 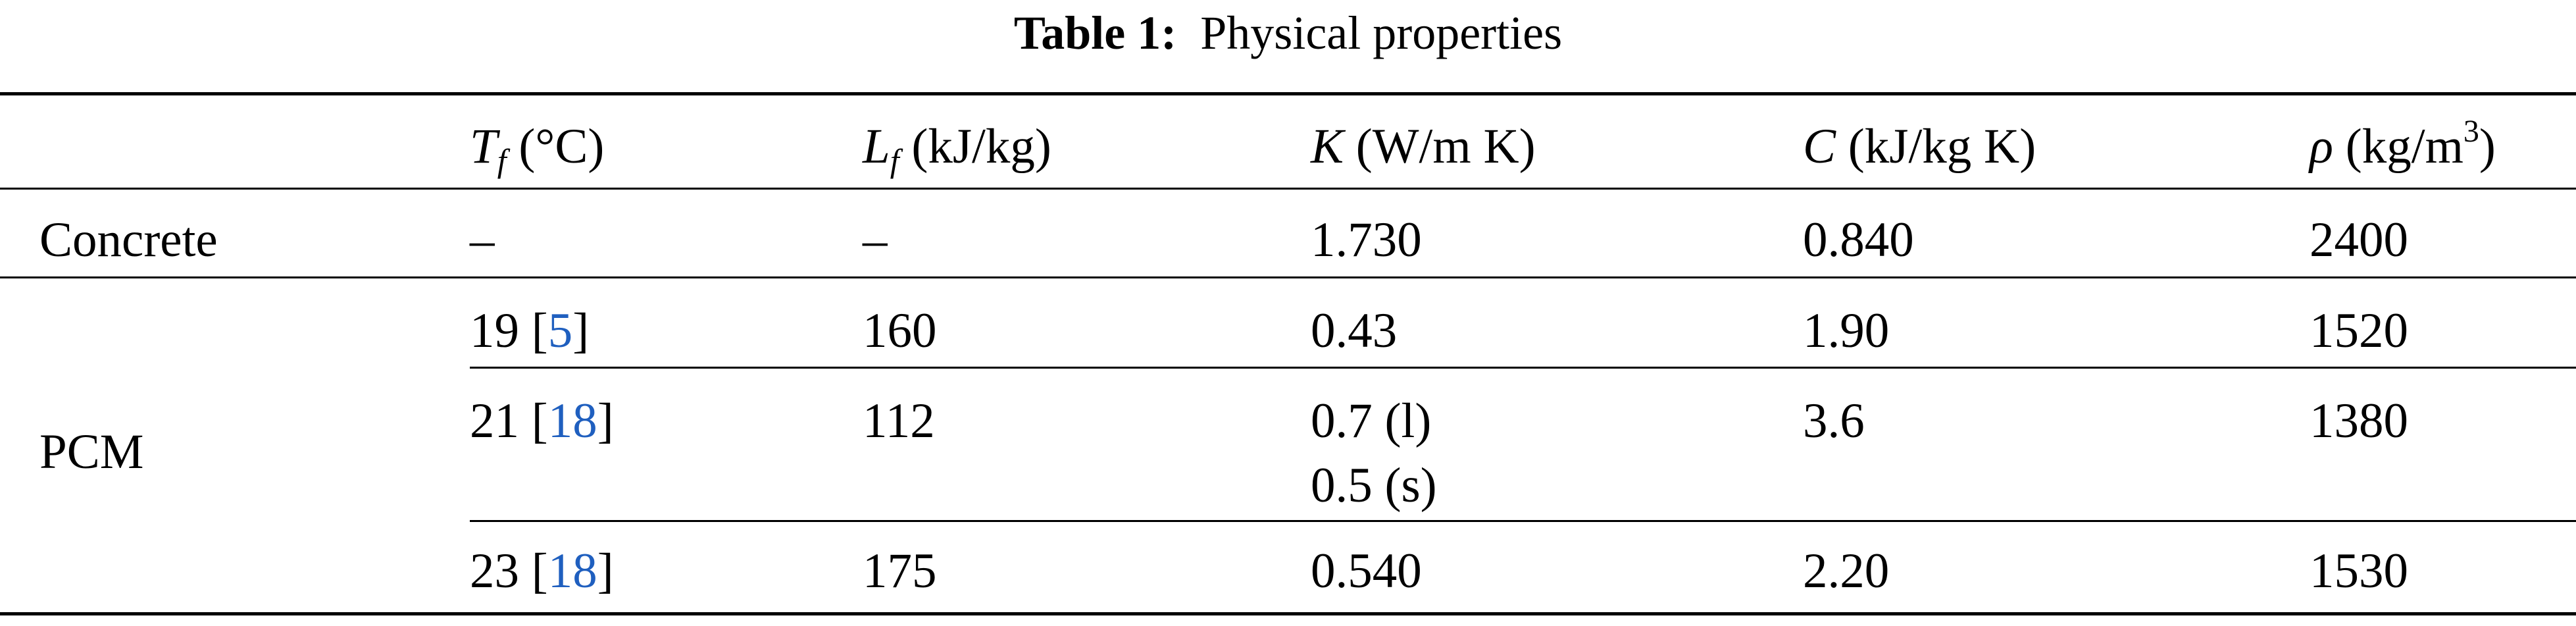 What do you see at coordinates (900, 571) in the screenshot?
I see `cell-pcm3-lf: 175` at bounding box center [900, 571].